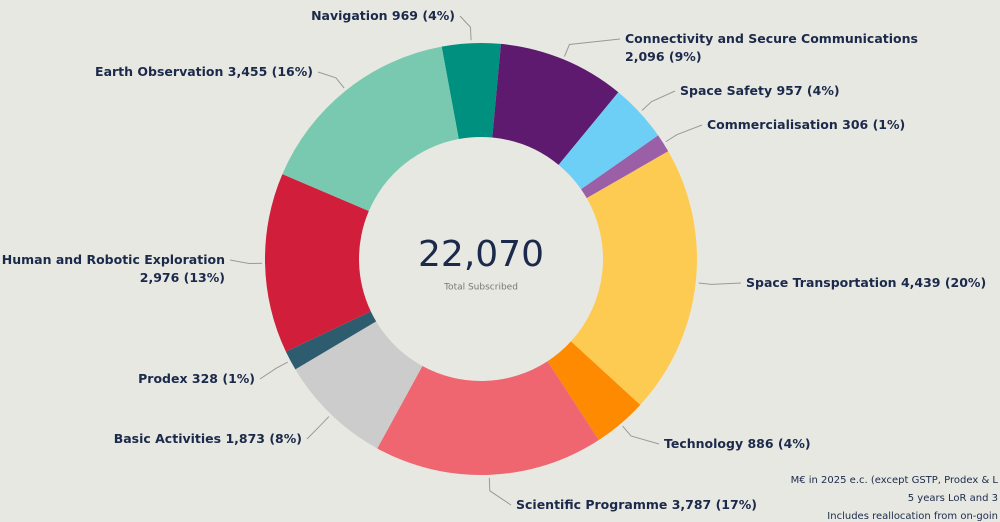 Image resolution: width=1000 pixels, height=522 pixels. What do you see at coordinates (113, 268) in the screenshot?
I see `slice-label: Human and Robotic Exploration 2,976 (13%)` at bounding box center [113, 268].